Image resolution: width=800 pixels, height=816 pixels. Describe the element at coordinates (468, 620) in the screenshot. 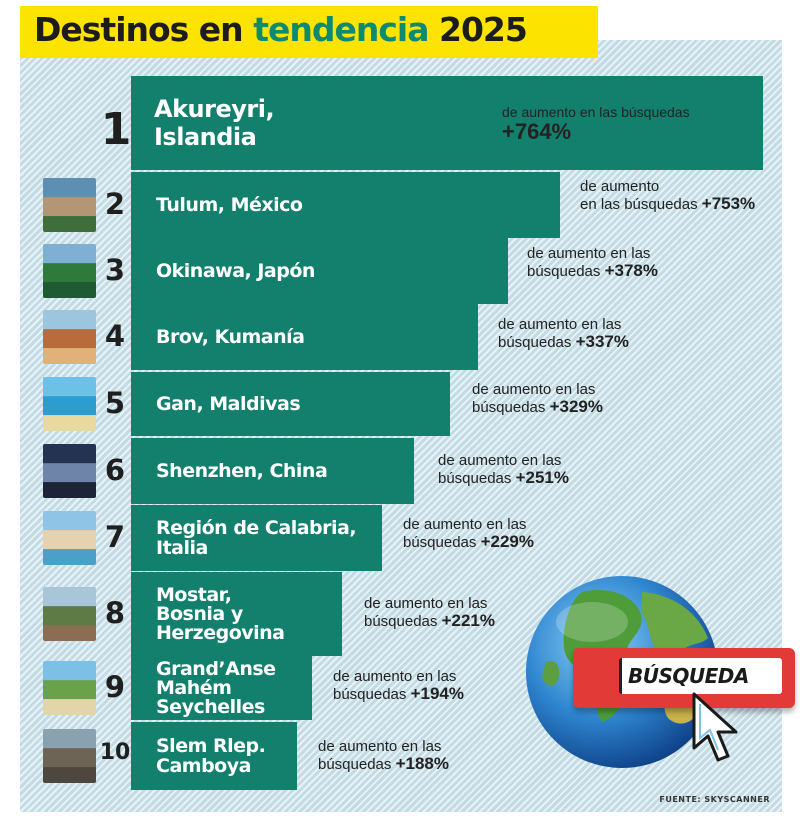

I see `value-percent: +221%` at that location.